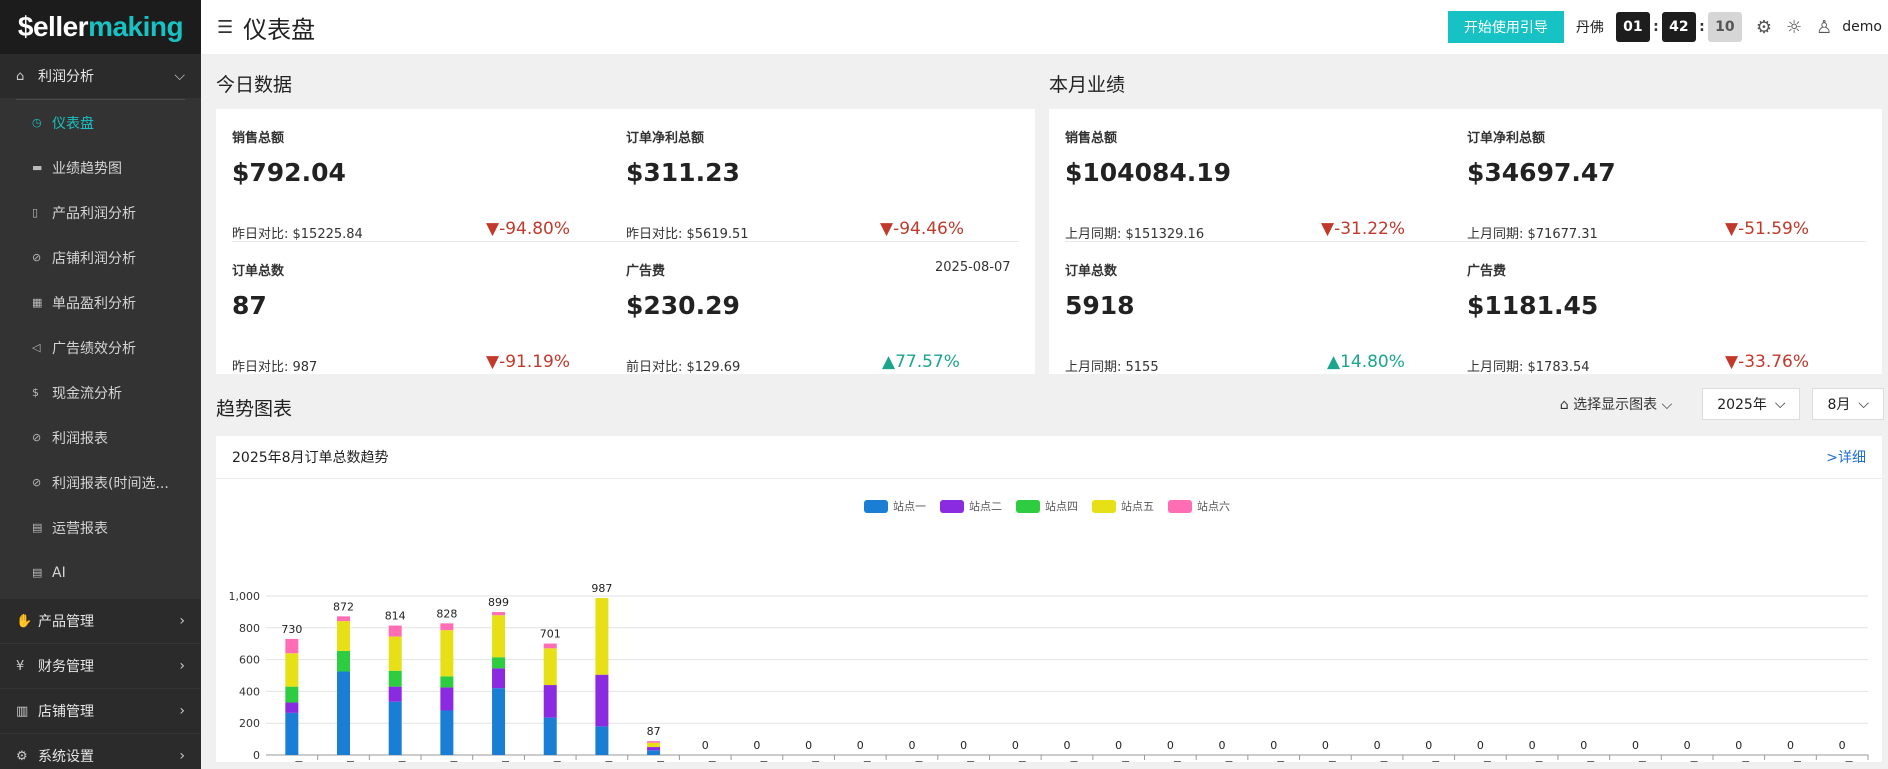 Image resolution: width=1888 pixels, height=769 pixels. Describe the element at coordinates (1112, 367) in the screenshot. I see `stat-compare: 上月同期: 5155` at that location.